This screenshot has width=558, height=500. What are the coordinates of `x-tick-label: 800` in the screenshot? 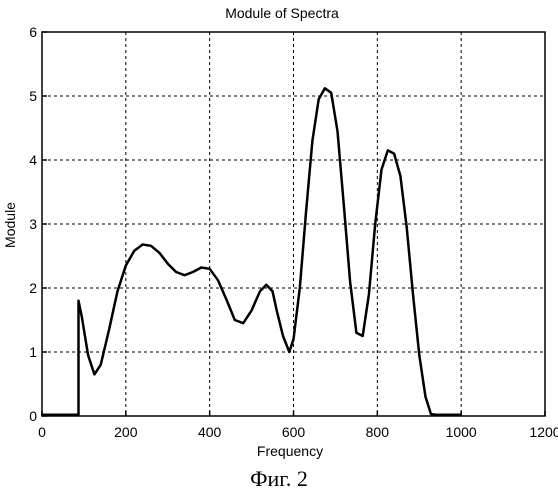 It's located at (378, 432).